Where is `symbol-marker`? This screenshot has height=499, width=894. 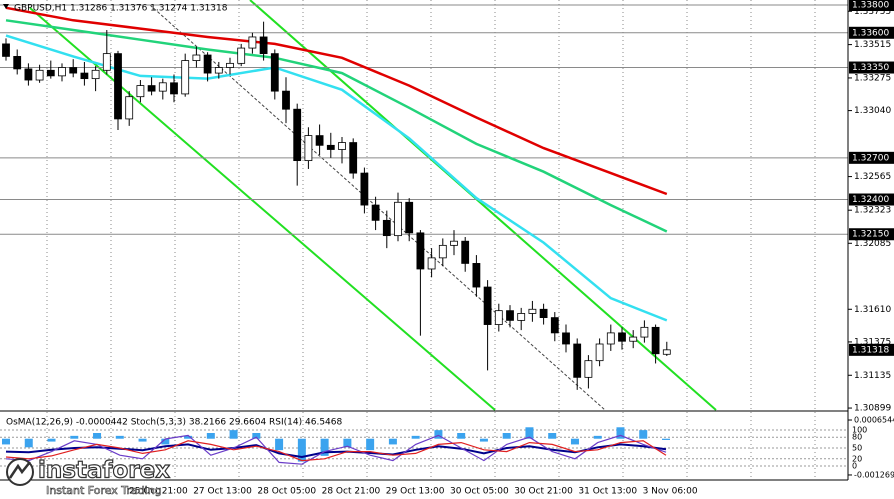 symbol-marker is located at coordinates (6, 6).